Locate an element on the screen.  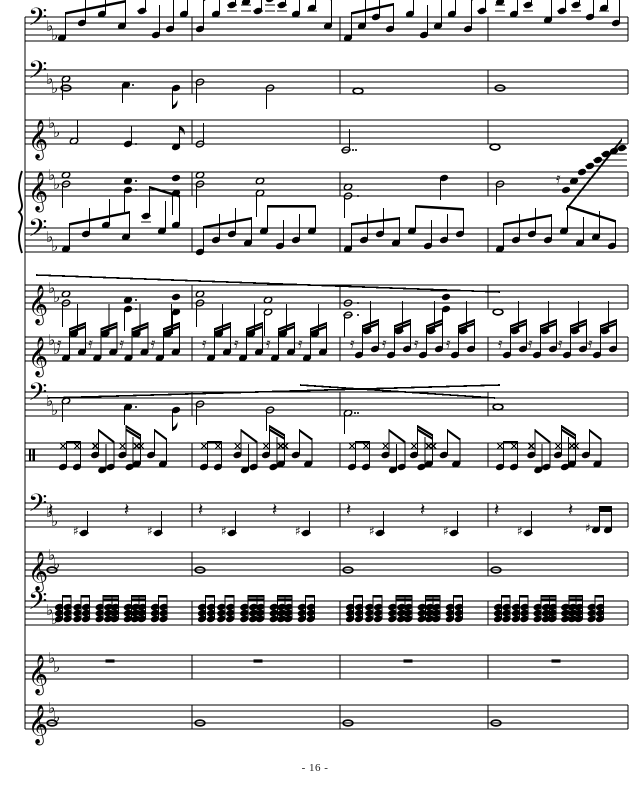
staff-6-notes is located at coordinates (256, 313).